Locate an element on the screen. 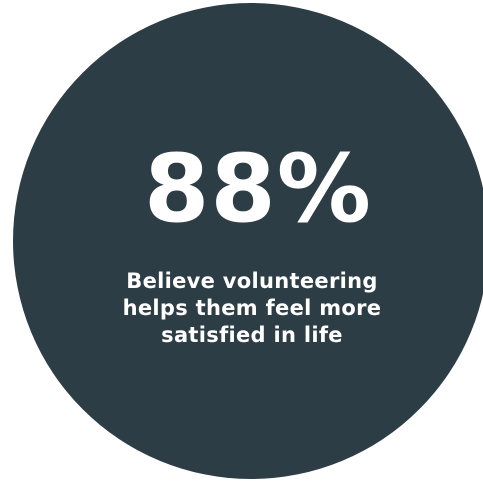 The width and height of the screenshot is (483, 482). caption-line-3: satisfied in life is located at coordinates (252, 335).